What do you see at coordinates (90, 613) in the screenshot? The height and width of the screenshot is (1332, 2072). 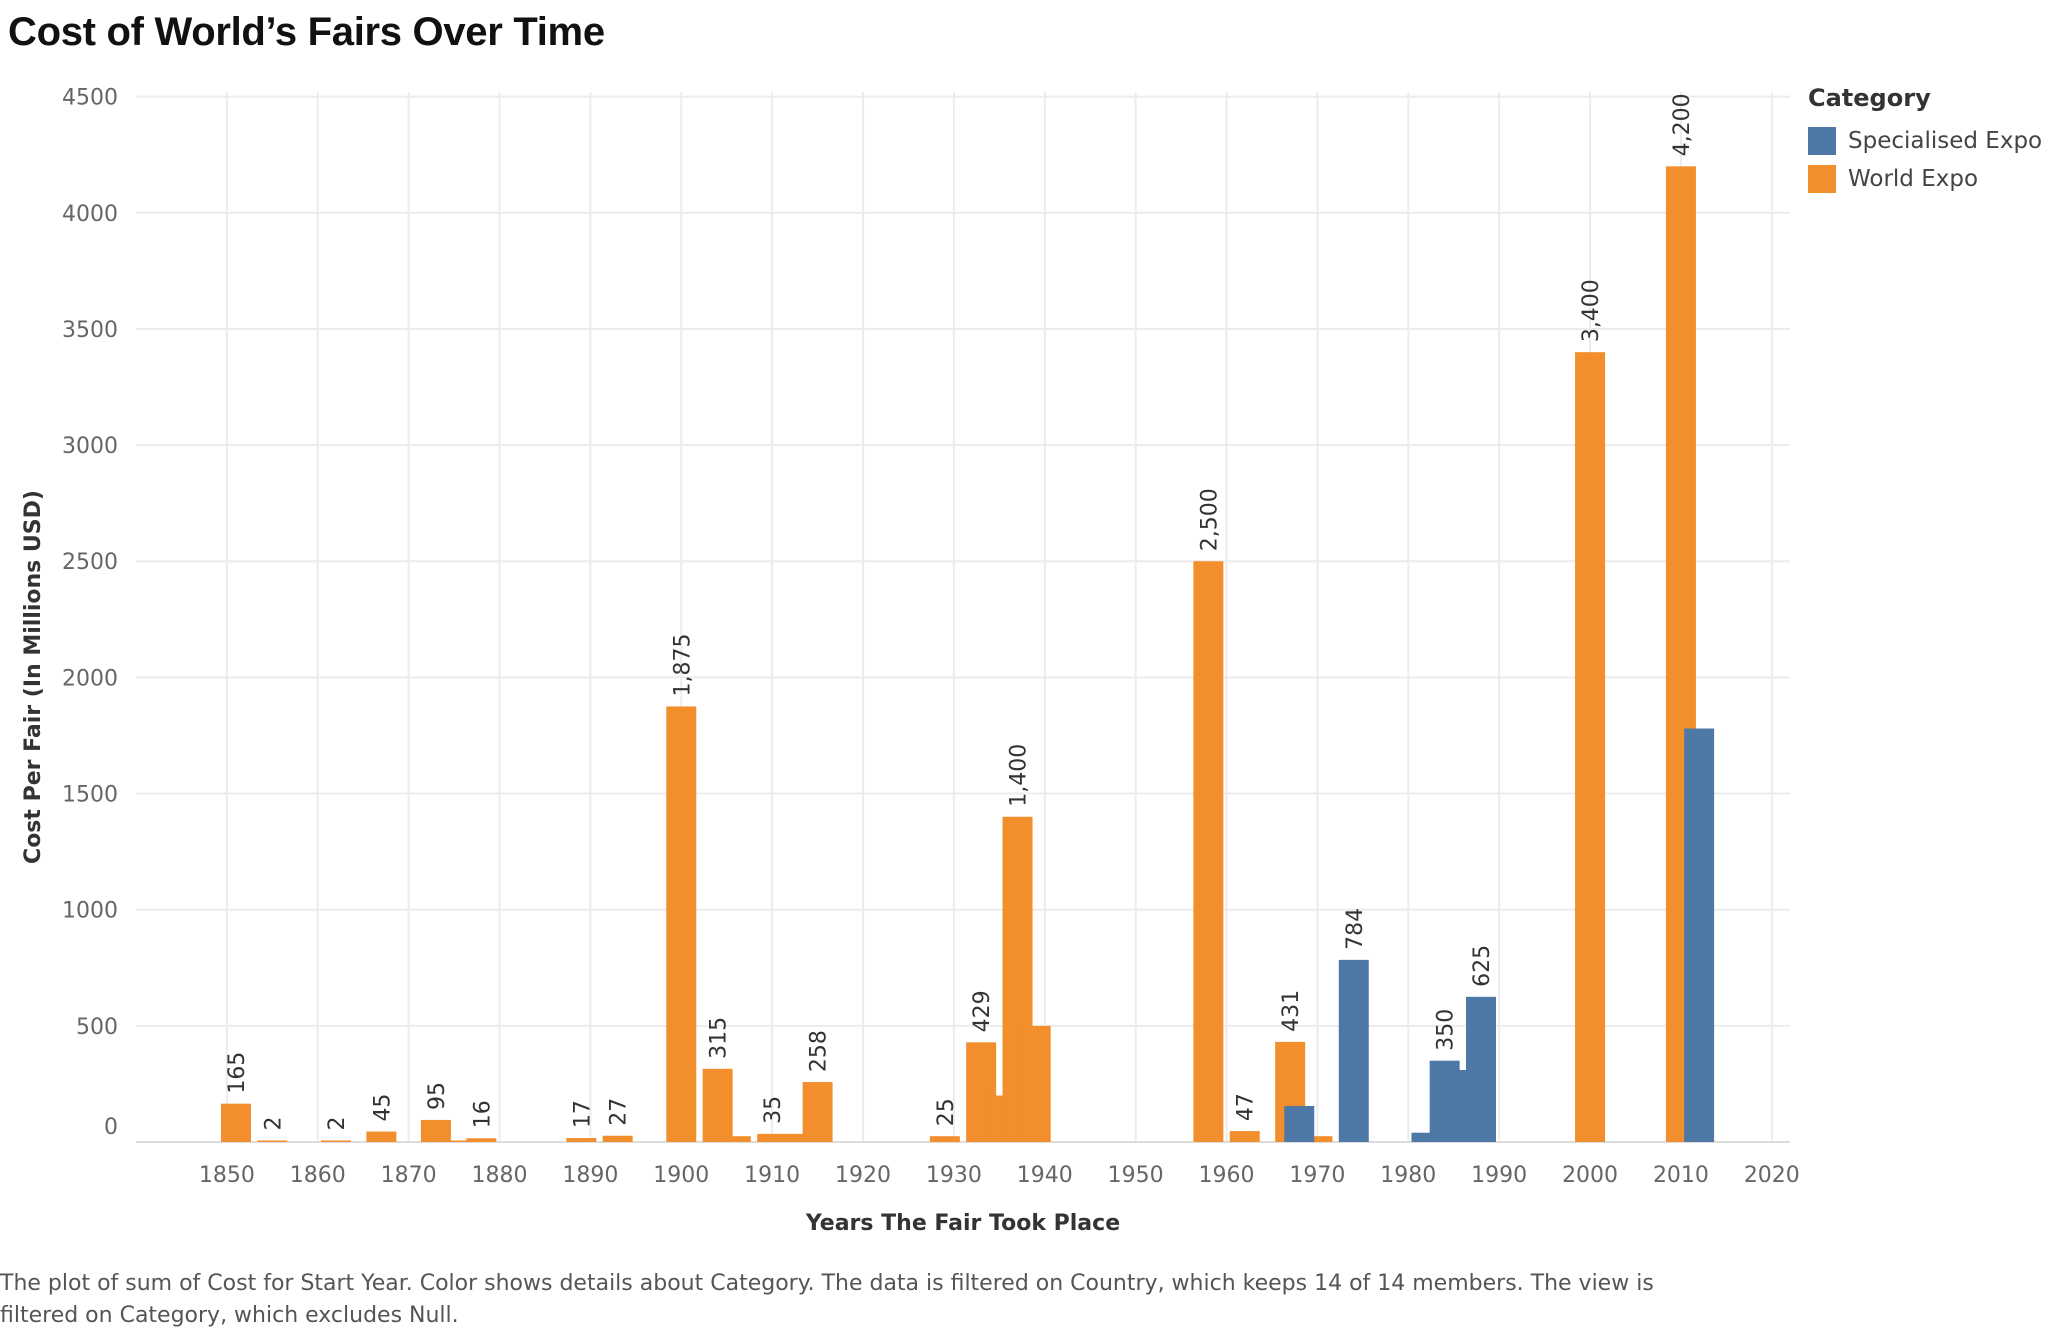 I see `y-axis-ticks: 0 500 1000 1500 2000 2500 3000 3500 4000 4500` at bounding box center [90, 613].